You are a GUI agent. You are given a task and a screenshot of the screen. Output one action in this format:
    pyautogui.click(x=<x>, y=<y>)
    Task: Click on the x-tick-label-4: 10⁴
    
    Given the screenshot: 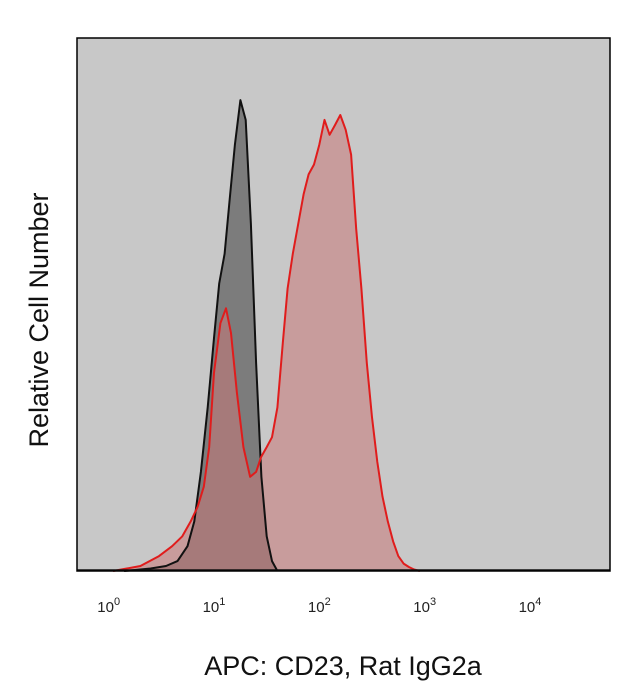 What is the action you would take?
    pyautogui.click(x=530, y=606)
    